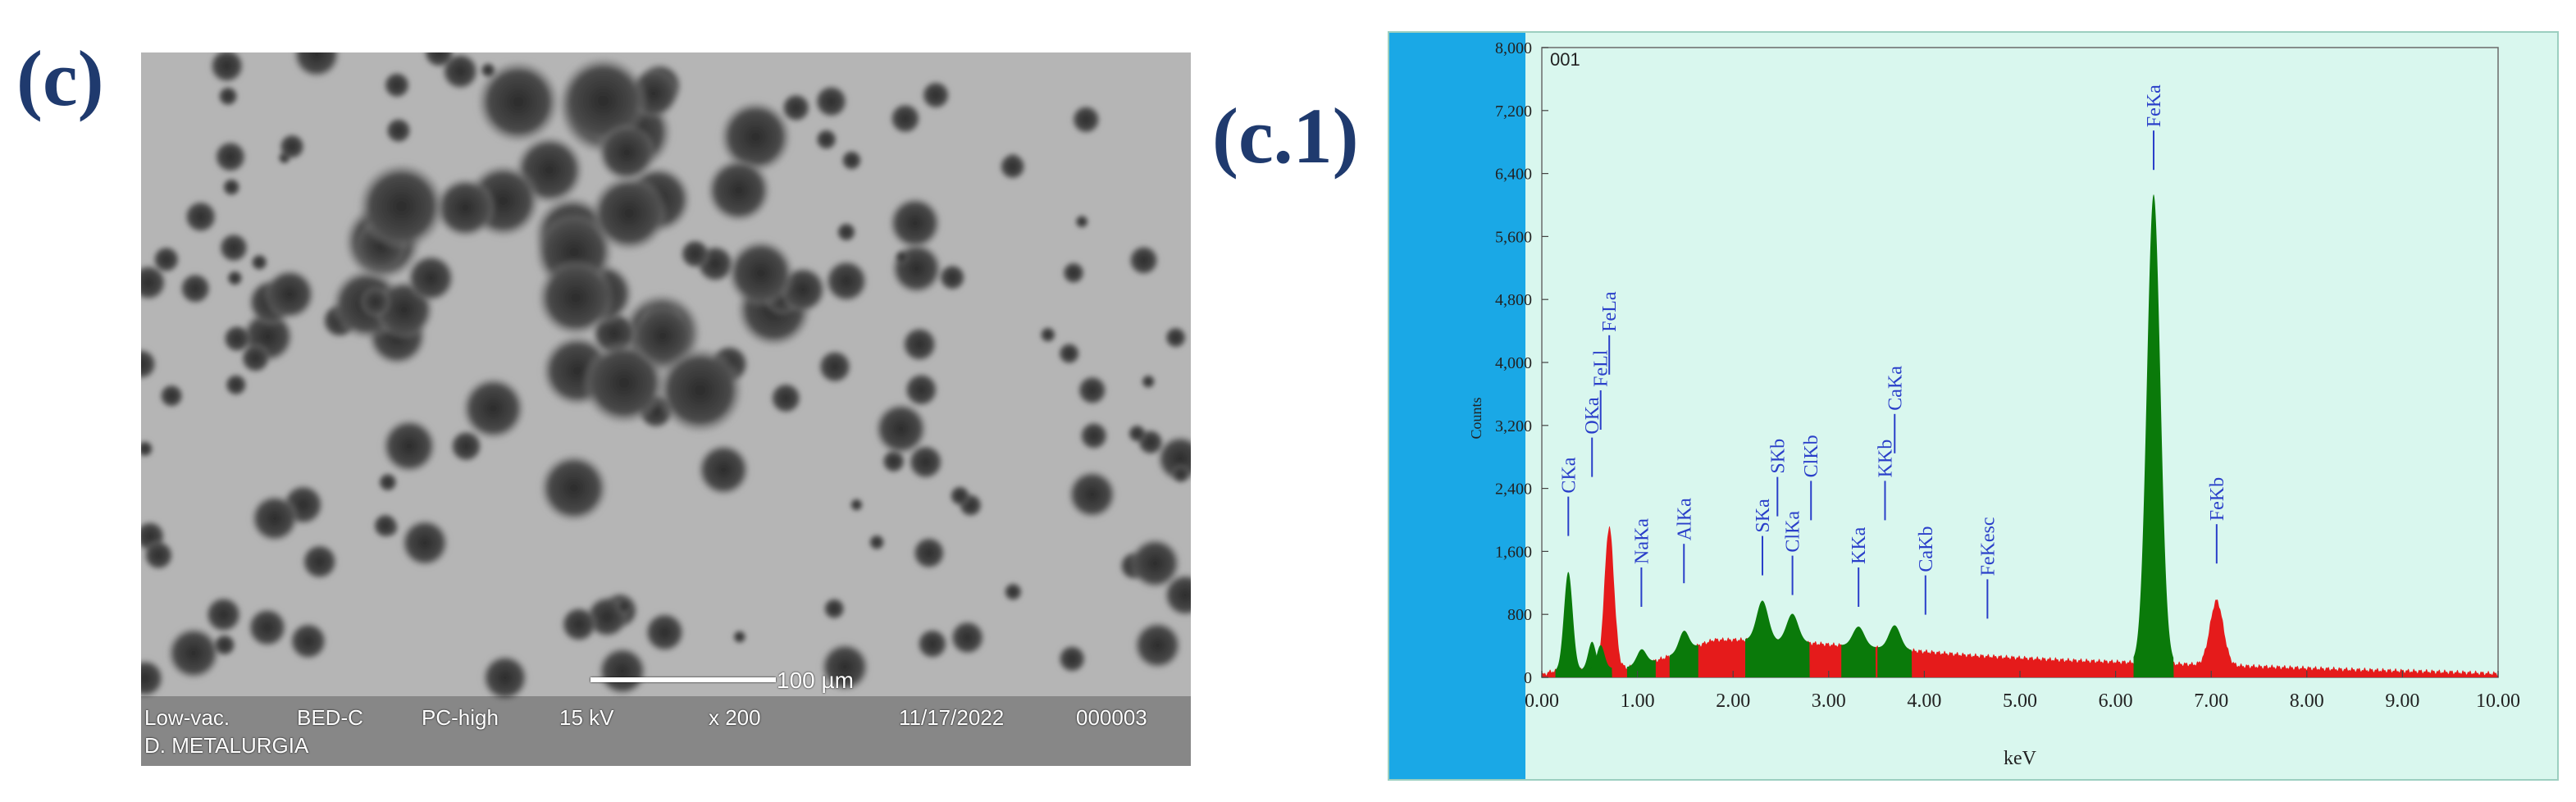  Describe the element at coordinates (1528, 678) in the screenshot. I see `y-tick-label: 0` at that location.